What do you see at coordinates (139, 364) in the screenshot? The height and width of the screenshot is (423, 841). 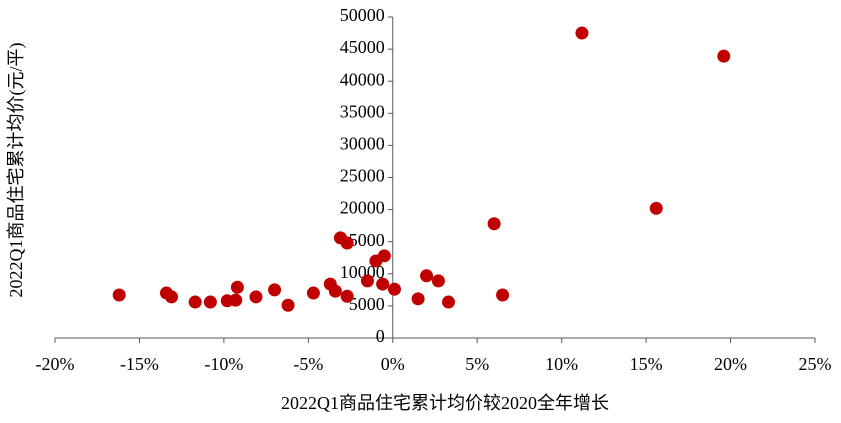 I see `x-tick-label: -15%` at bounding box center [139, 364].